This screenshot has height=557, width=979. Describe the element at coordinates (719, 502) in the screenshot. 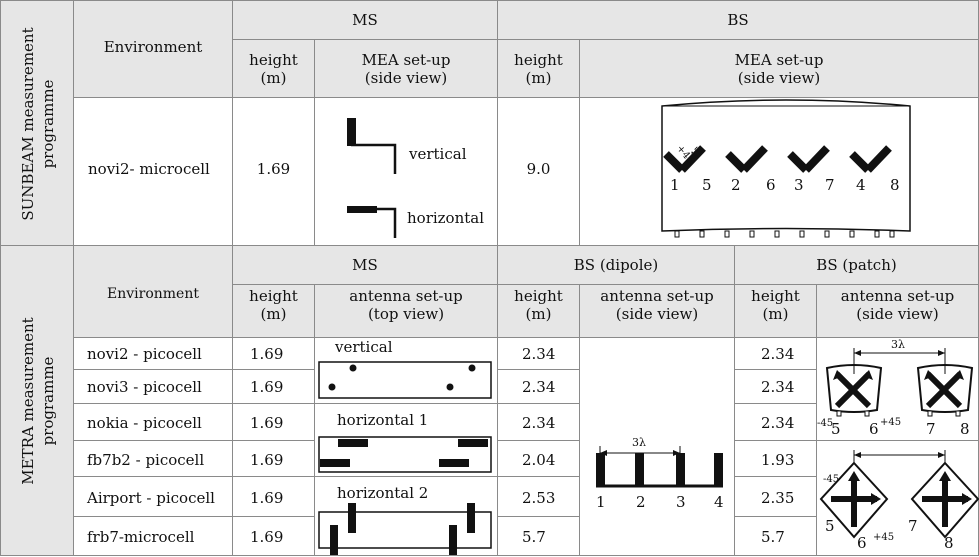

I see `dipole-number: 4` at that location.